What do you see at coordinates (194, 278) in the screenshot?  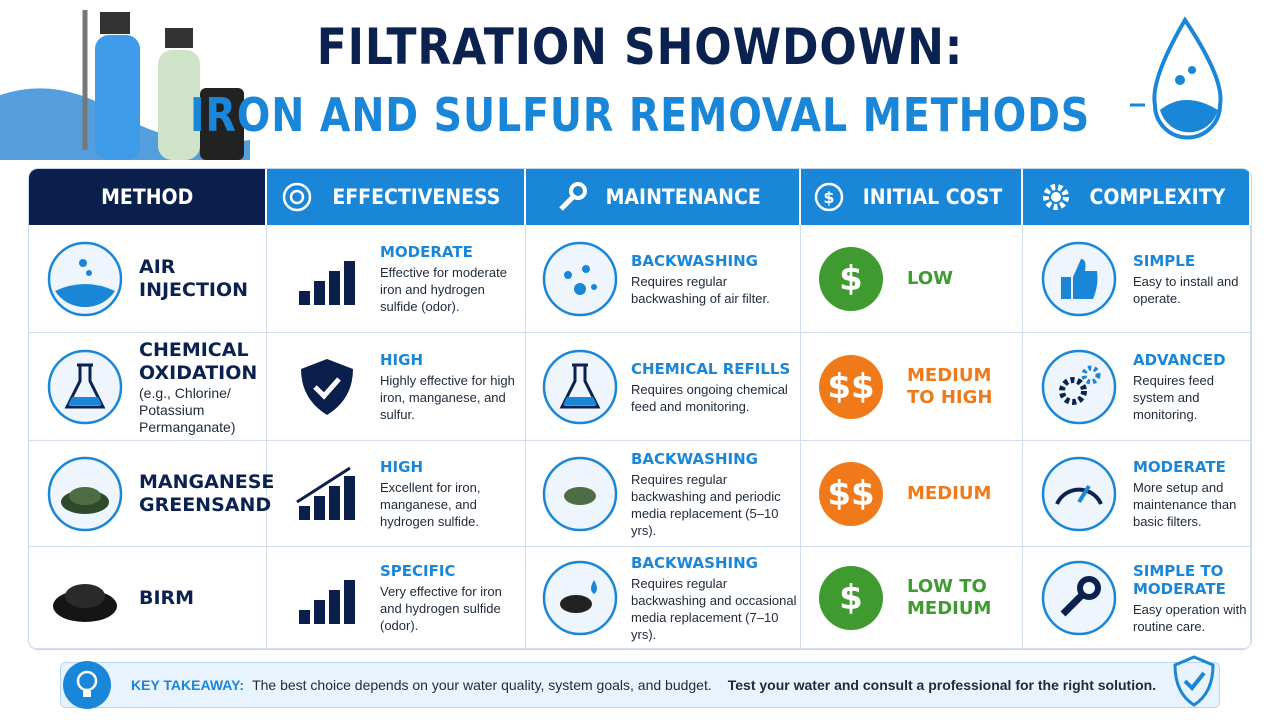 I see `method-name: AIR INJECTION` at bounding box center [194, 278].